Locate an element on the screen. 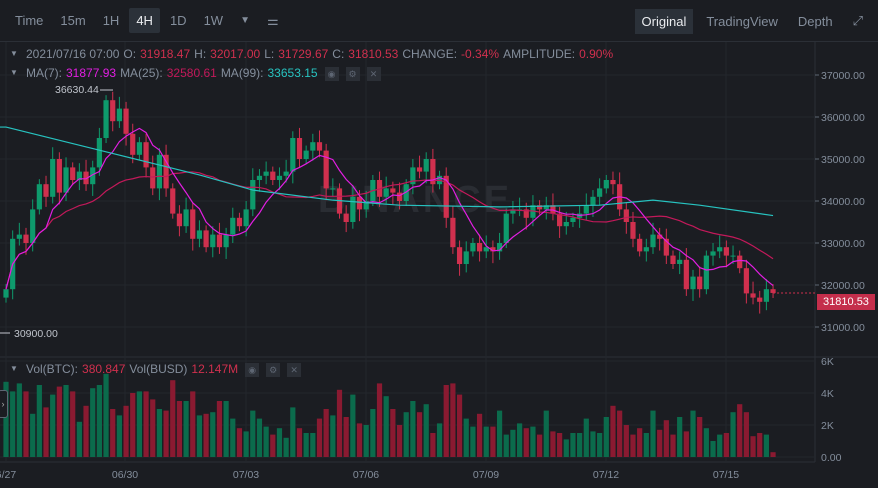 This screenshot has width=878, height=488. expand-arrow-button: › is located at coordinates (4, 404).